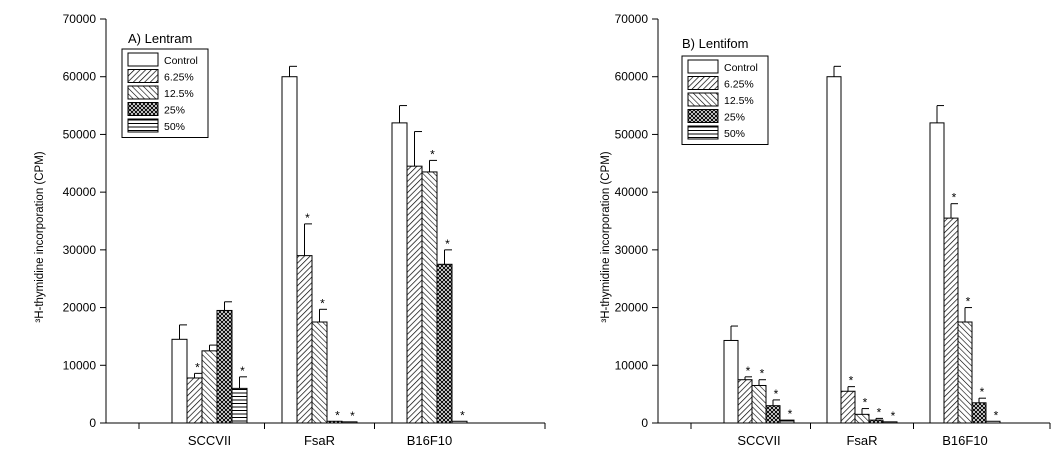 The image size is (1054, 461). Describe the element at coordinates (181, 61) in the screenshot. I see `panel-a-legend-label: Control` at that location.